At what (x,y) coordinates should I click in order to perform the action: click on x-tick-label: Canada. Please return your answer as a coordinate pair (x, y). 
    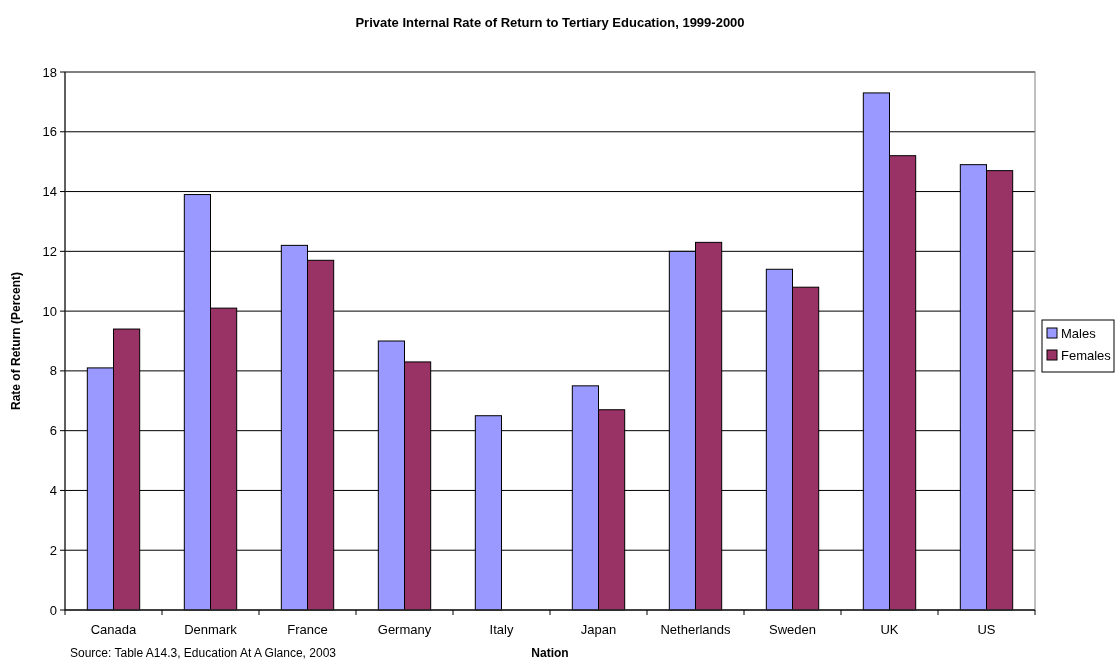
    Looking at the image, I should click on (114, 629).